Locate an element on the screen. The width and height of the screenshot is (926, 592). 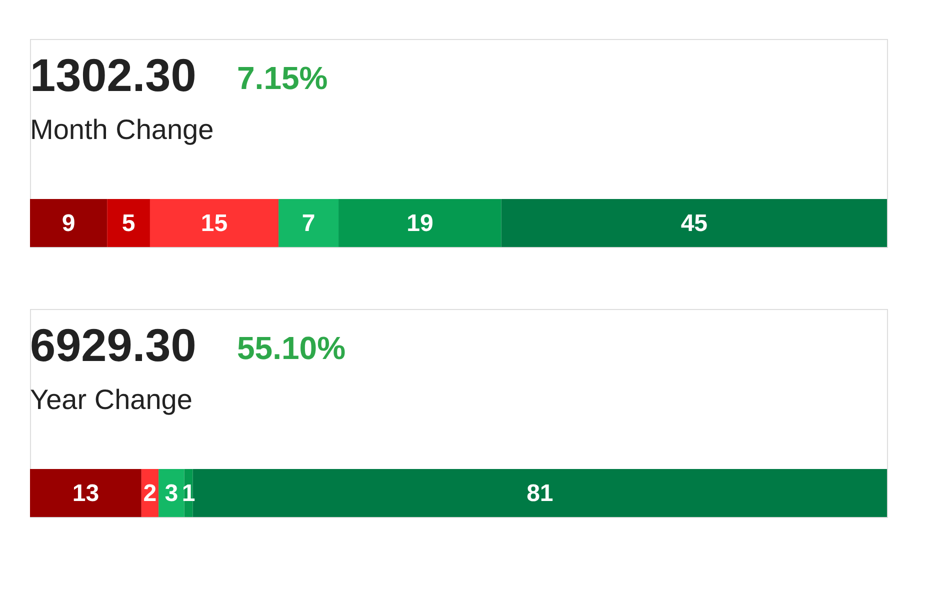
data-label: 7 is located at coordinates (309, 223).